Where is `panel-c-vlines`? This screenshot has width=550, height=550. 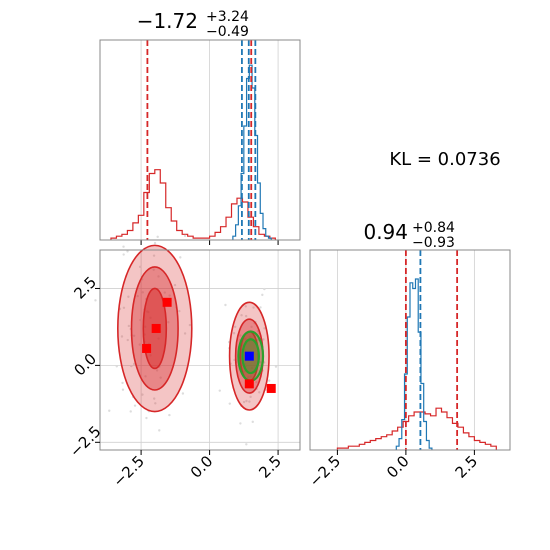 panel-c-vlines is located at coordinates (431, 350).